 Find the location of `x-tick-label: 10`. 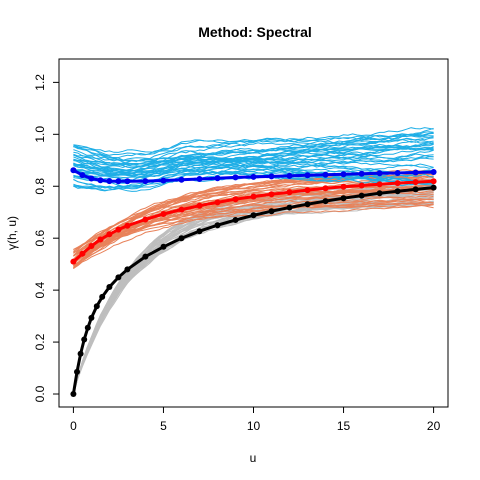

x-tick-label: 10 is located at coordinates (254, 426).